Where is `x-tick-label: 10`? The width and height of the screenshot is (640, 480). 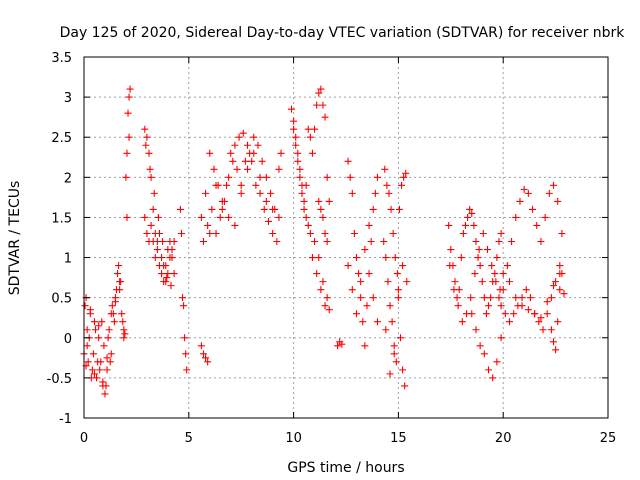
x-tick-label: 10 is located at coordinates (293, 438).